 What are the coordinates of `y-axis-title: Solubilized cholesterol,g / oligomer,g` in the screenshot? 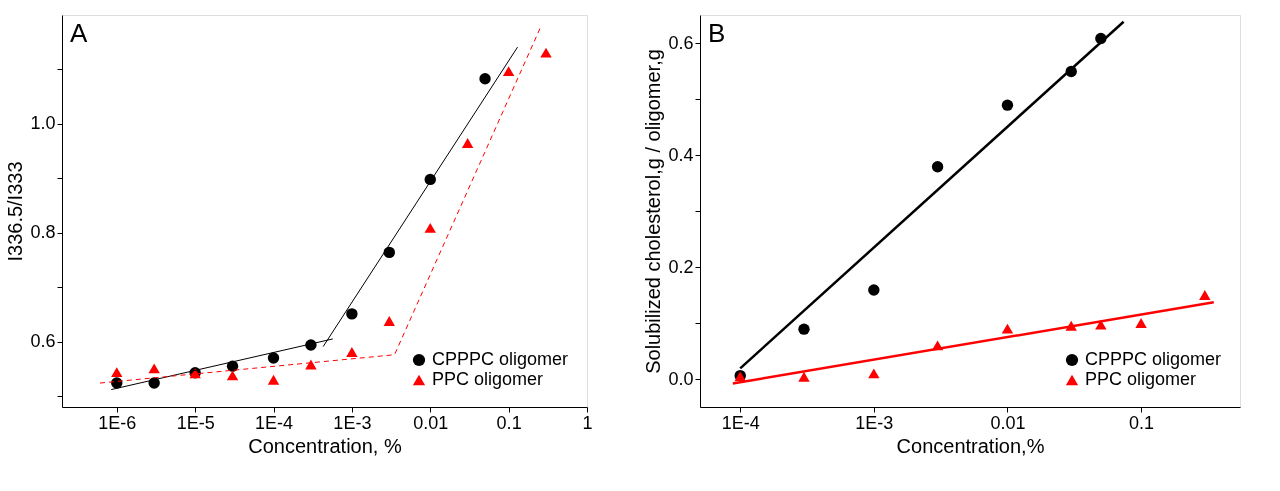 It's located at (653, 211).